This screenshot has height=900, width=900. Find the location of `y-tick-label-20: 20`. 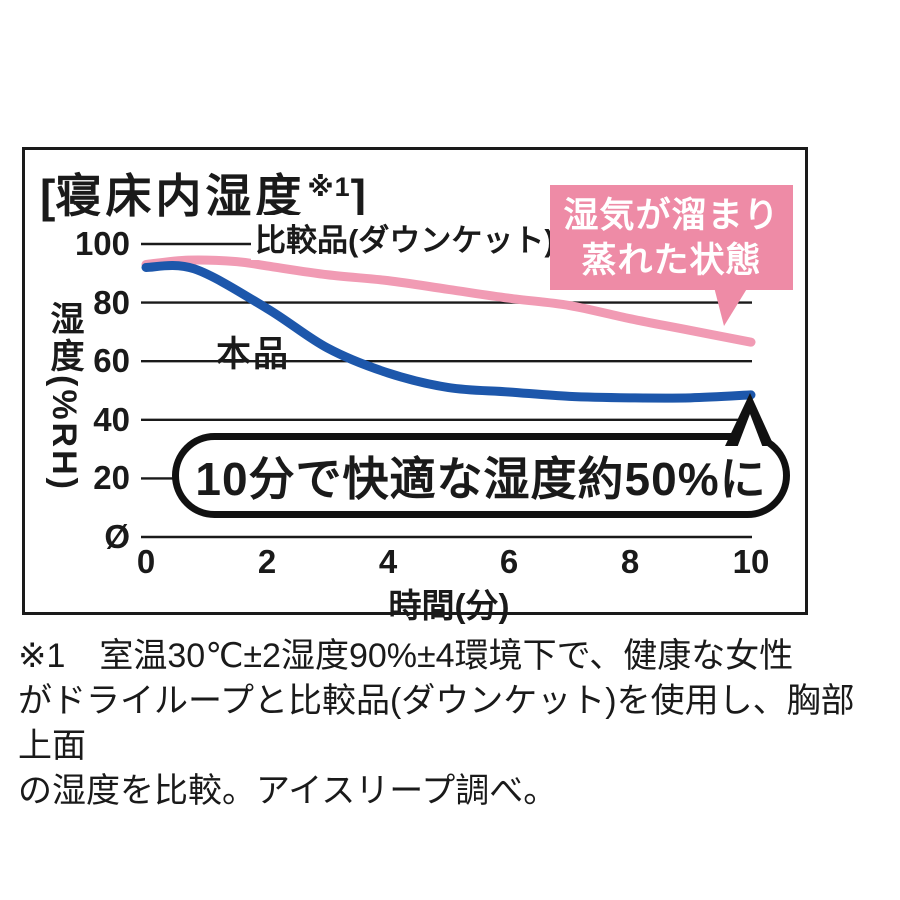

y-tick-label-20: 20 is located at coordinates (111, 478).